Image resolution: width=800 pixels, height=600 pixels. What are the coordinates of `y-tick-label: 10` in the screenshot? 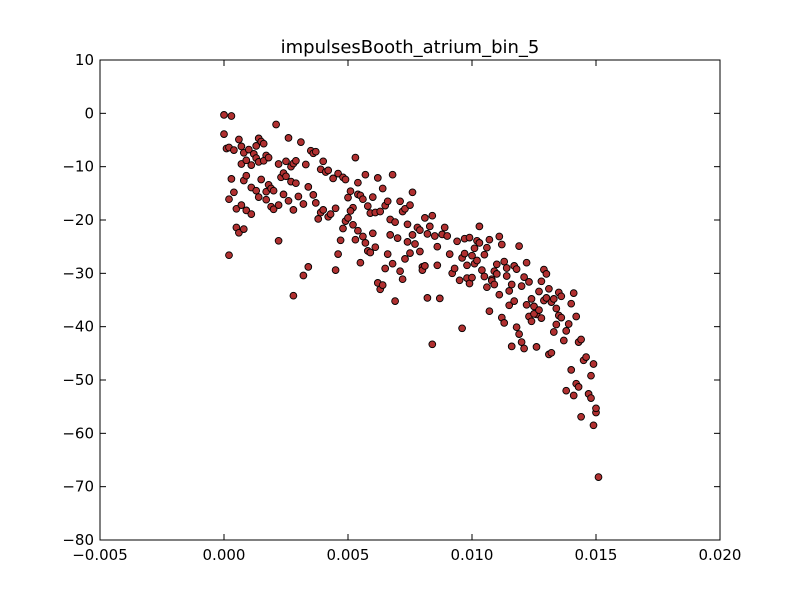 It's located at (84, 60).